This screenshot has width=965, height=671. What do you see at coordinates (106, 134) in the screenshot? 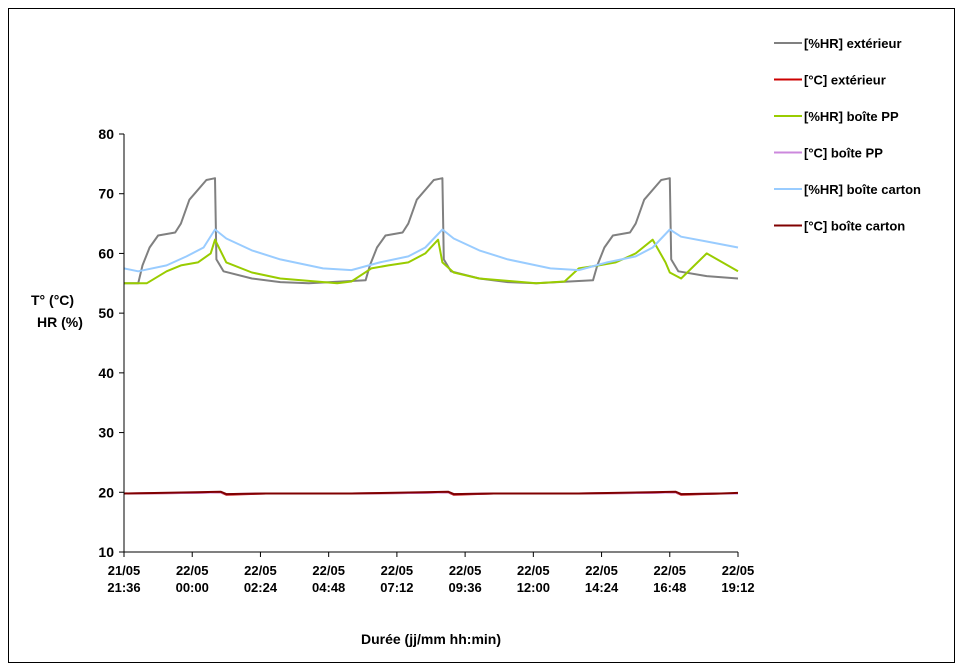
I see `y-tick-label: 80` at bounding box center [106, 134].